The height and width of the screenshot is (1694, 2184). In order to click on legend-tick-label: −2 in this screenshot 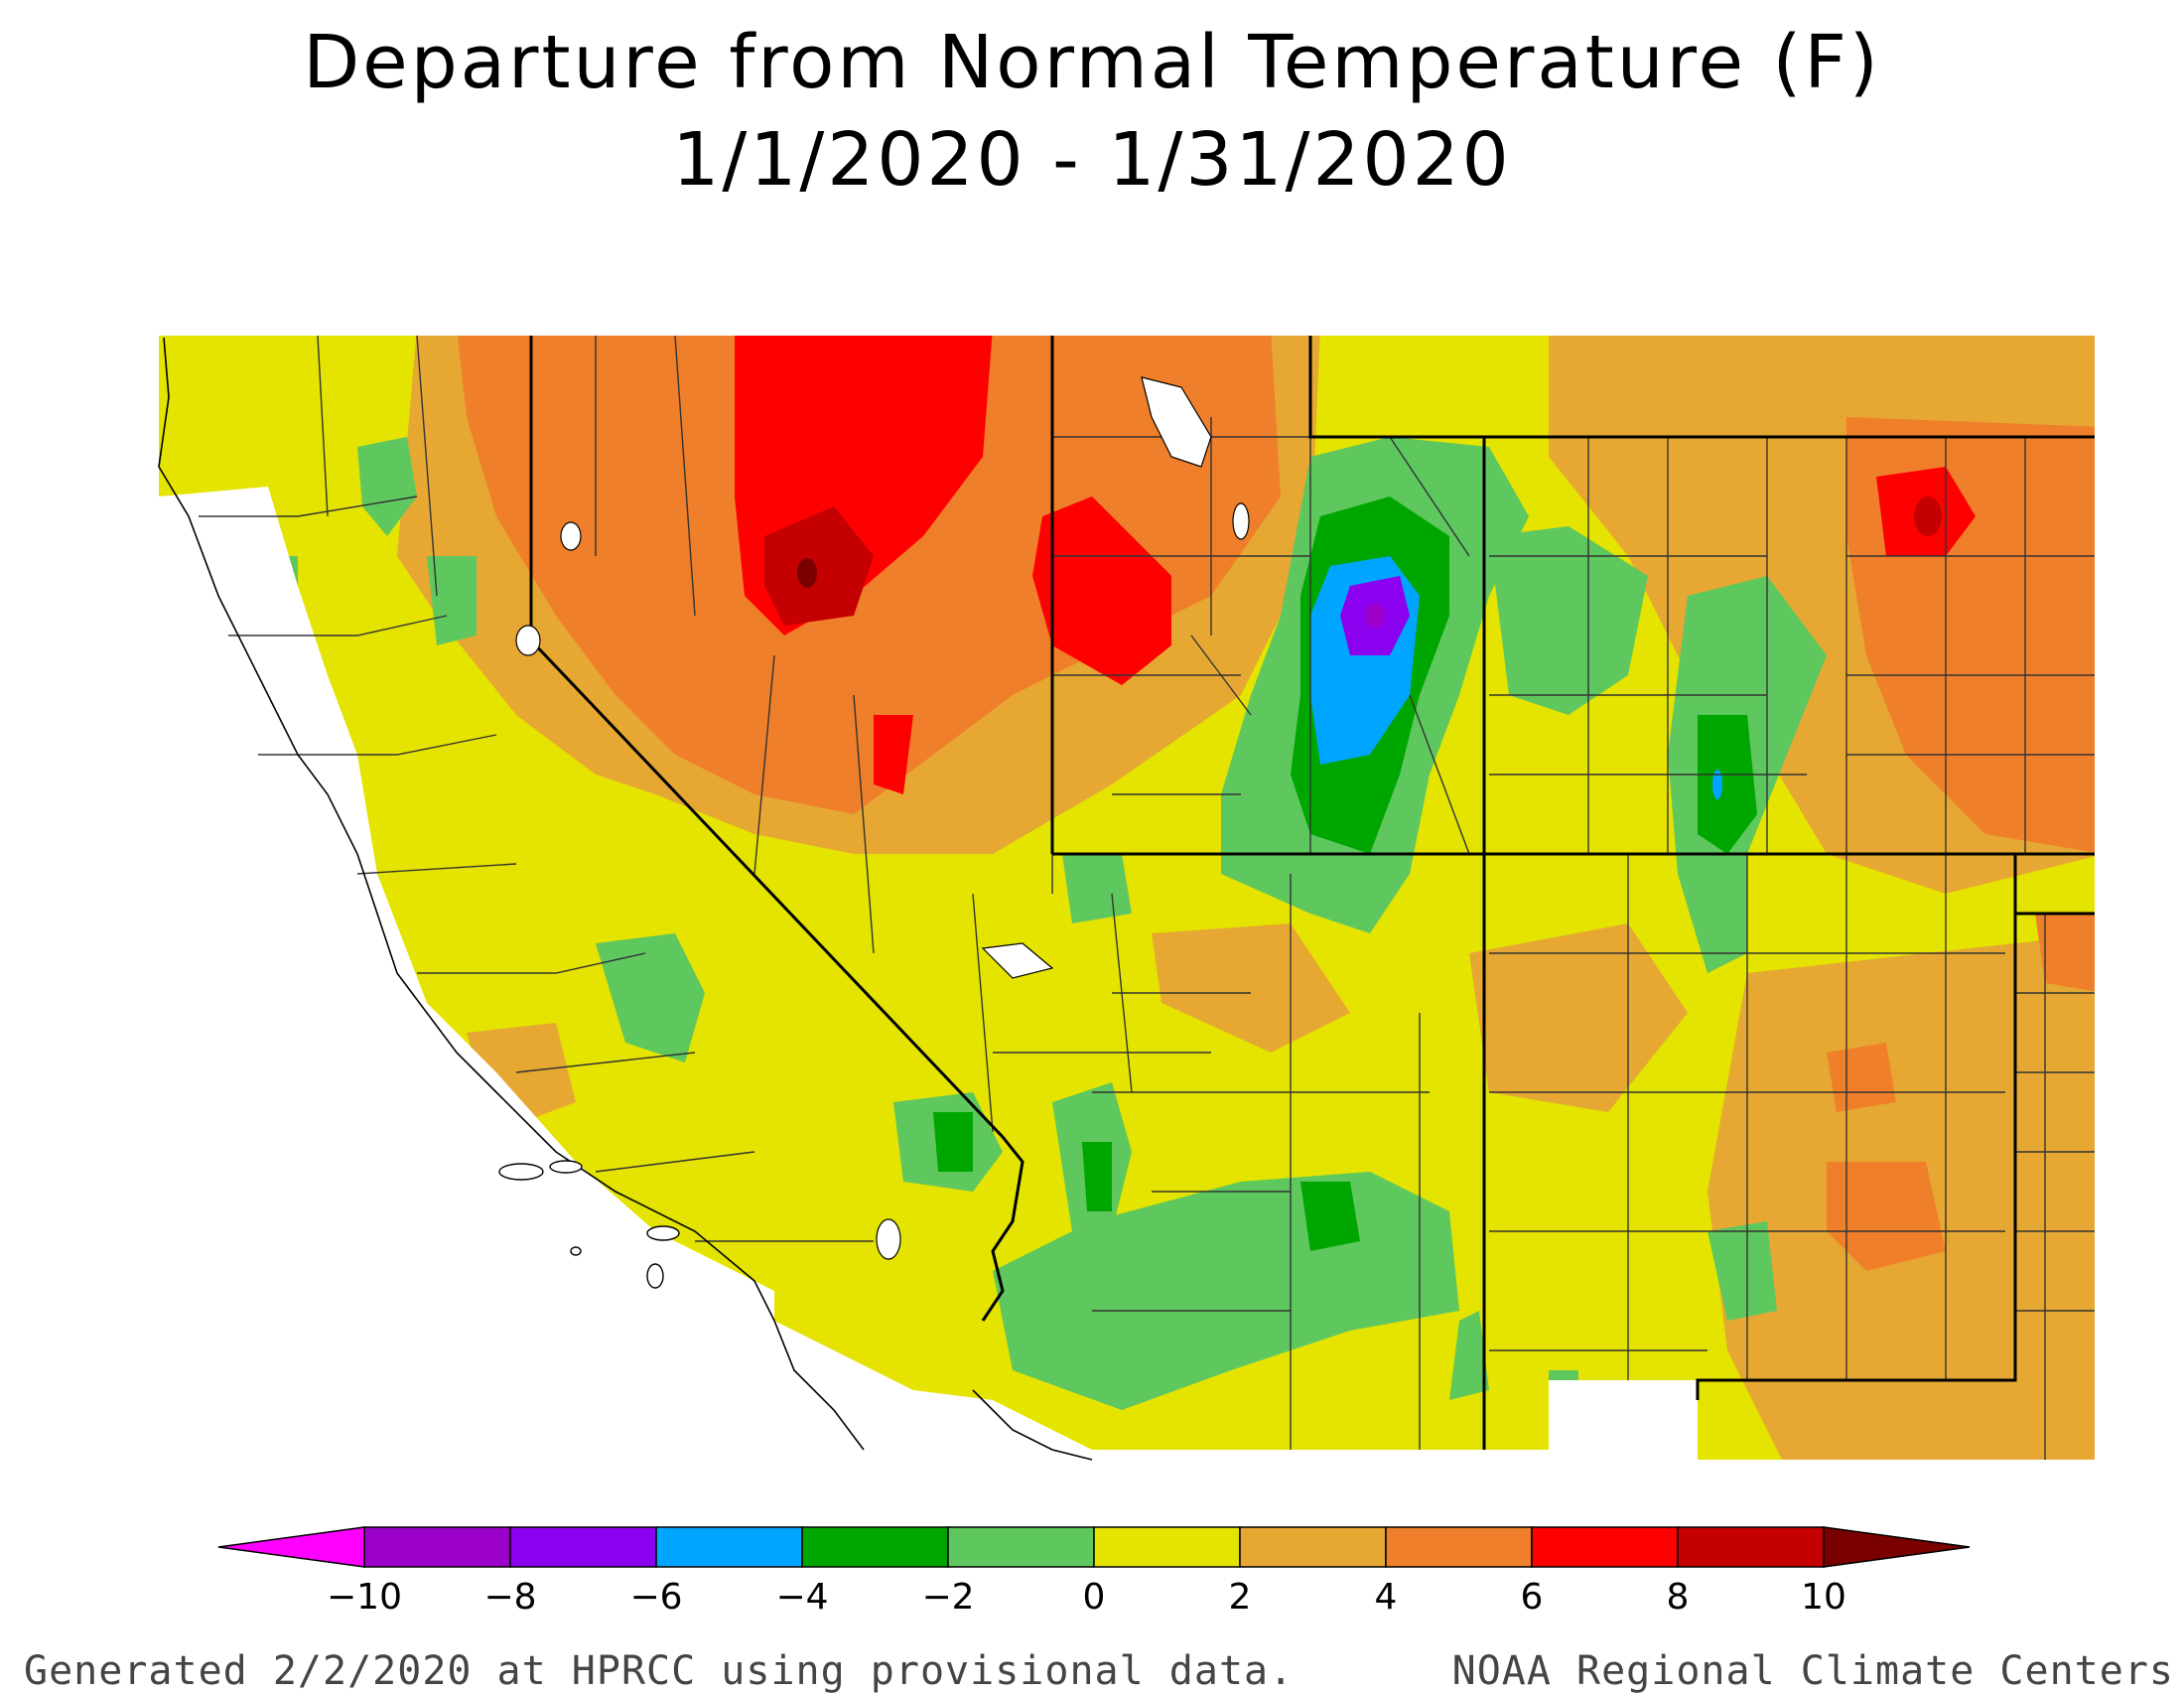, I will do `click(947, 1598)`.